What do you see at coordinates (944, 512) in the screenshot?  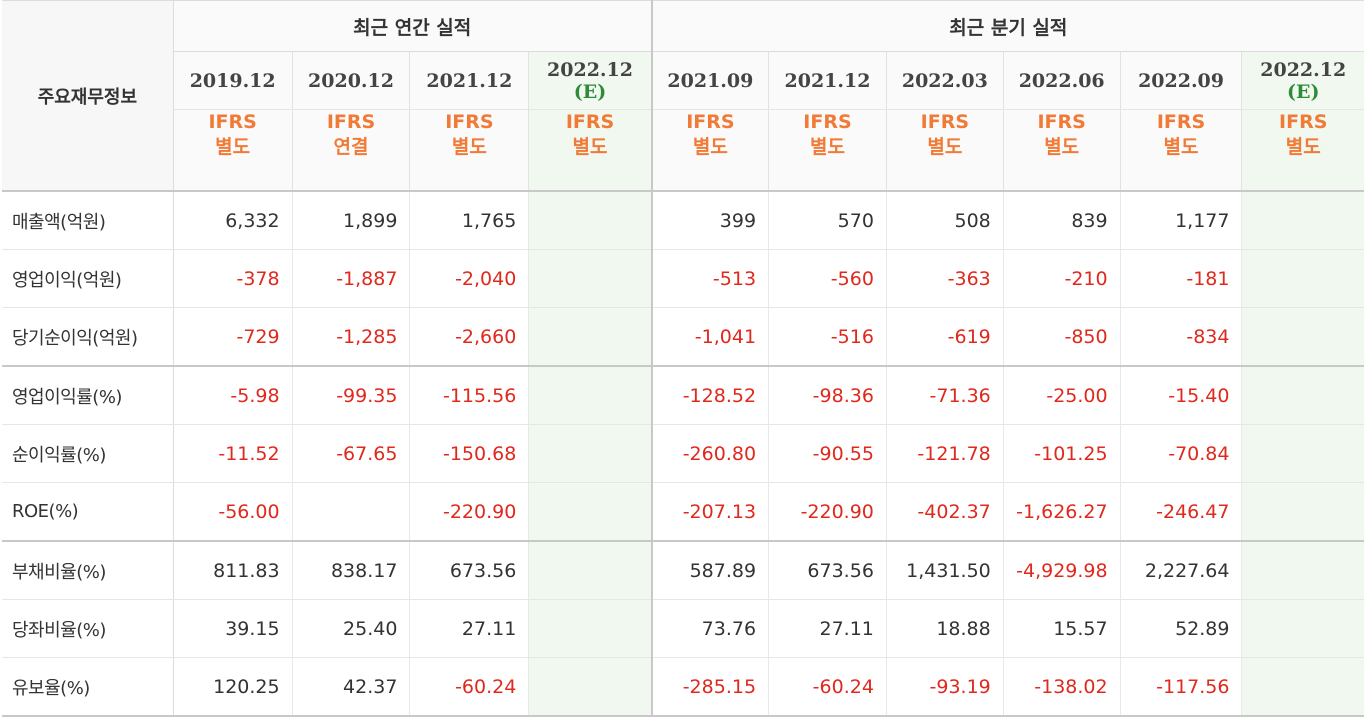 I see `value-cell: -402.37` at bounding box center [944, 512].